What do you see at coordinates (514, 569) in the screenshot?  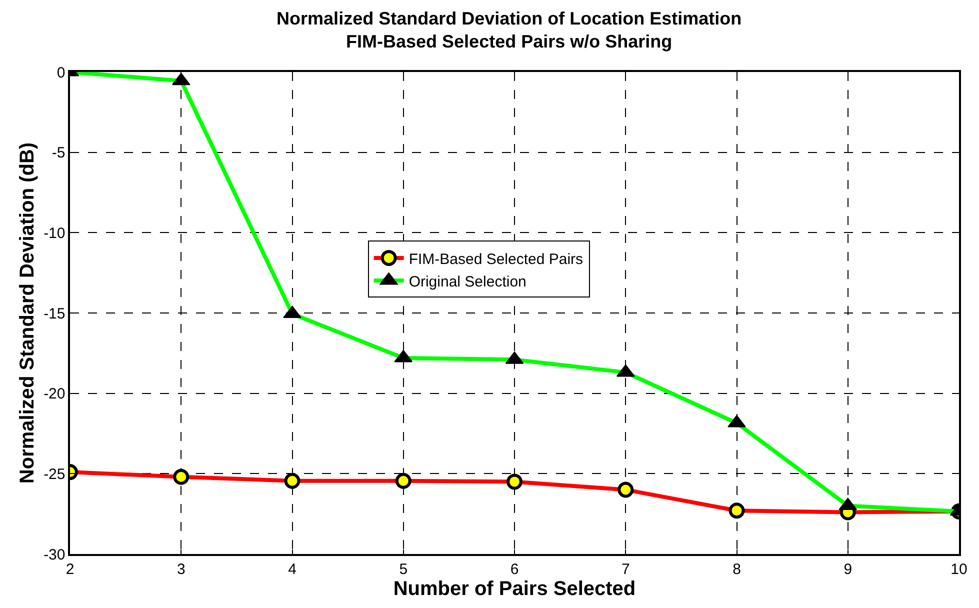 I see `x-tick-label: 6` at bounding box center [514, 569].